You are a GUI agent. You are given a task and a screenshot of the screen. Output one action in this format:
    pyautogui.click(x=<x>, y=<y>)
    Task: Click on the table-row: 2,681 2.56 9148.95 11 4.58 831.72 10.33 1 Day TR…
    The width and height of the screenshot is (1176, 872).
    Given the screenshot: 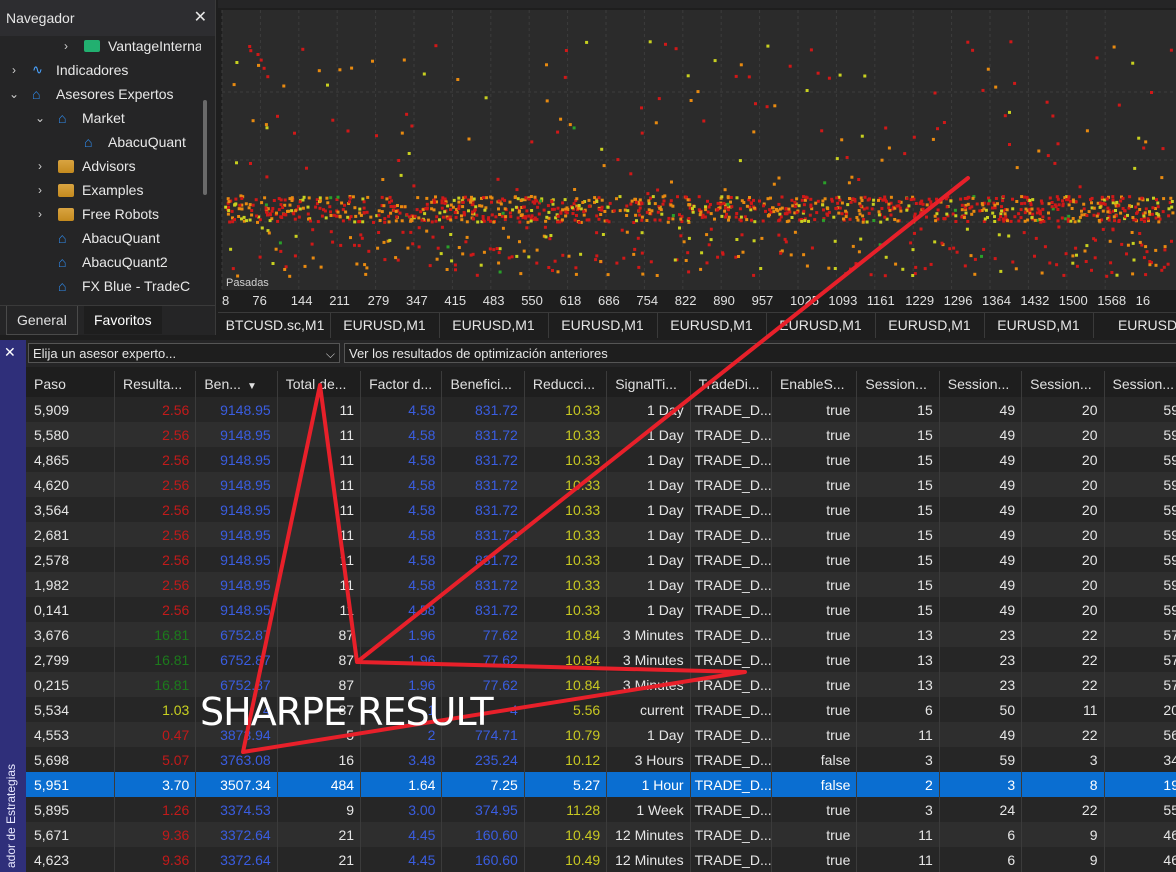 What is the action you would take?
    pyautogui.click(x=601, y=534)
    